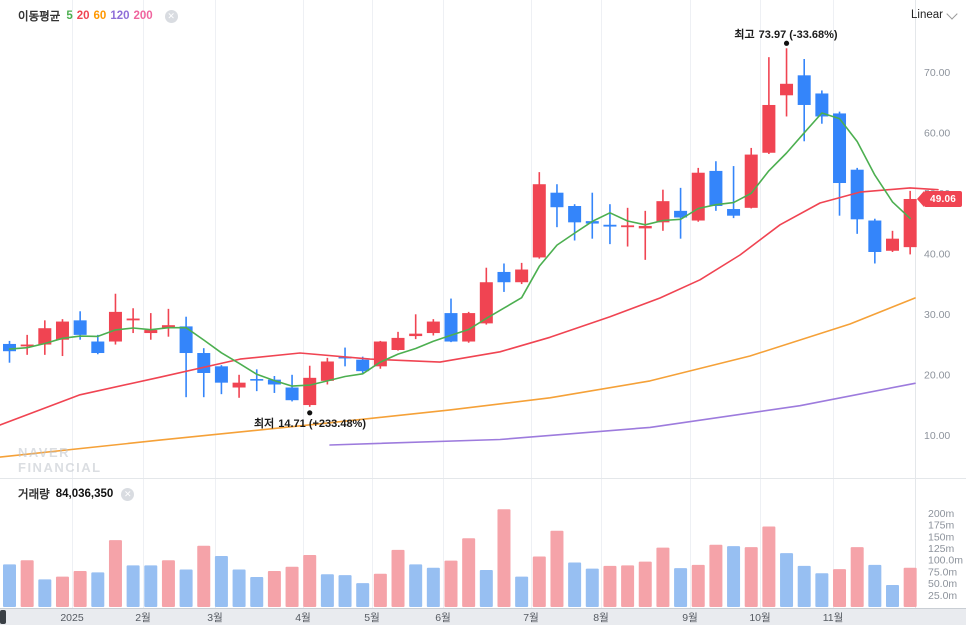 The image size is (966, 625). I want to click on ma-legend-close-icon: ✕, so click(171, 16).